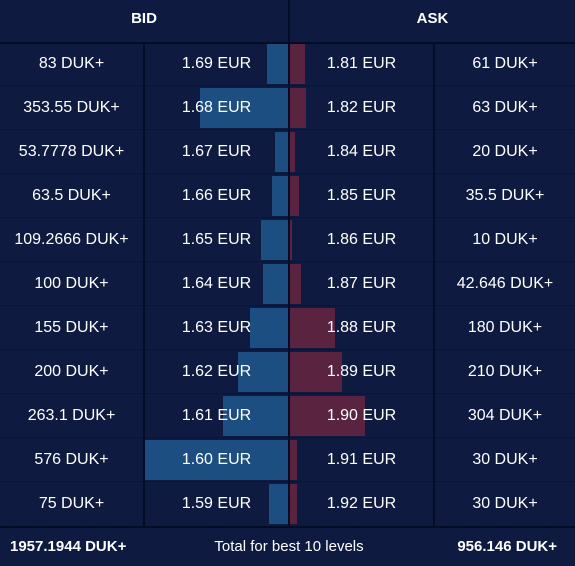 The height and width of the screenshot is (566, 575). I want to click on bid-quantity: 353.55 DUK+, so click(71, 107).